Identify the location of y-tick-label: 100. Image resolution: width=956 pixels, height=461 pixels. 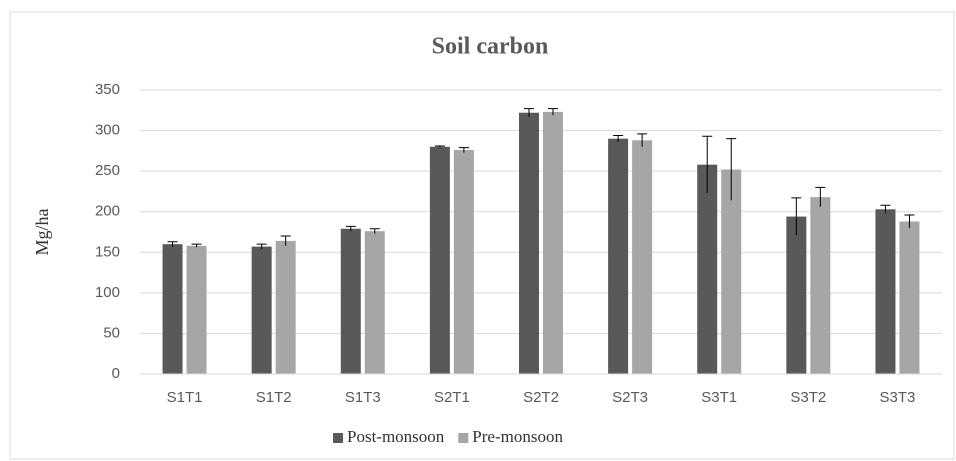
(107, 292).